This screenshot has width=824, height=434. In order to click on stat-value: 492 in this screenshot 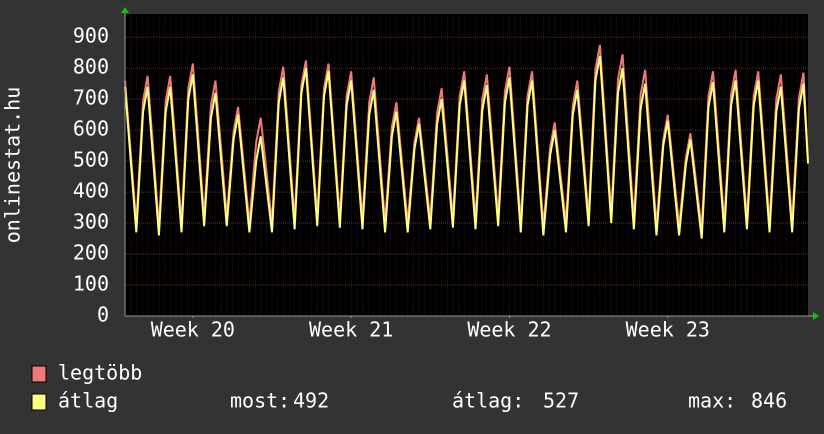, I will do `click(311, 401)`.